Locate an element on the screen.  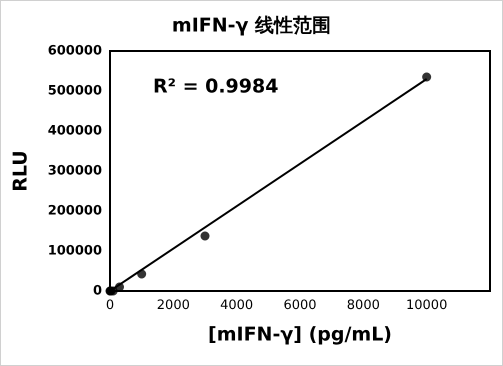
y-tick-label: 100000 is located at coordinates (75, 251).